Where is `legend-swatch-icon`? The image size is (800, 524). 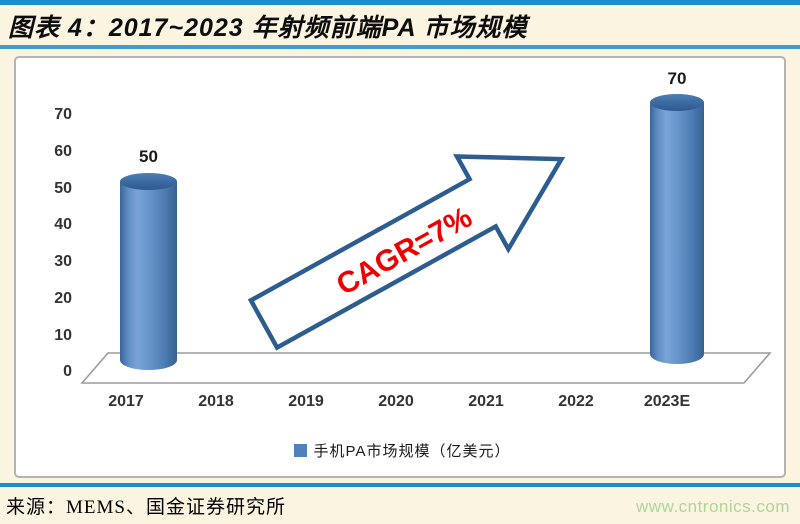
legend-swatch-icon is located at coordinates (300, 450).